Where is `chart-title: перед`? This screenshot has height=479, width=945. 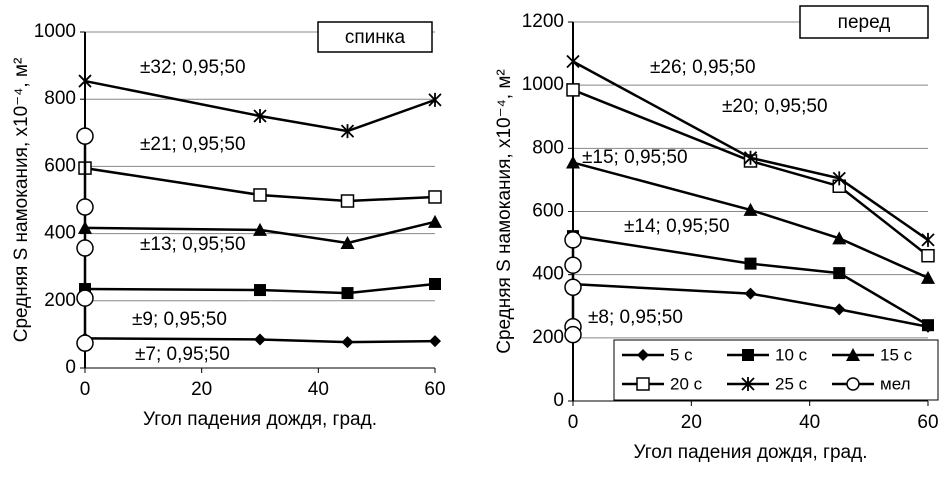
chart-title: перед is located at coordinates (864, 22).